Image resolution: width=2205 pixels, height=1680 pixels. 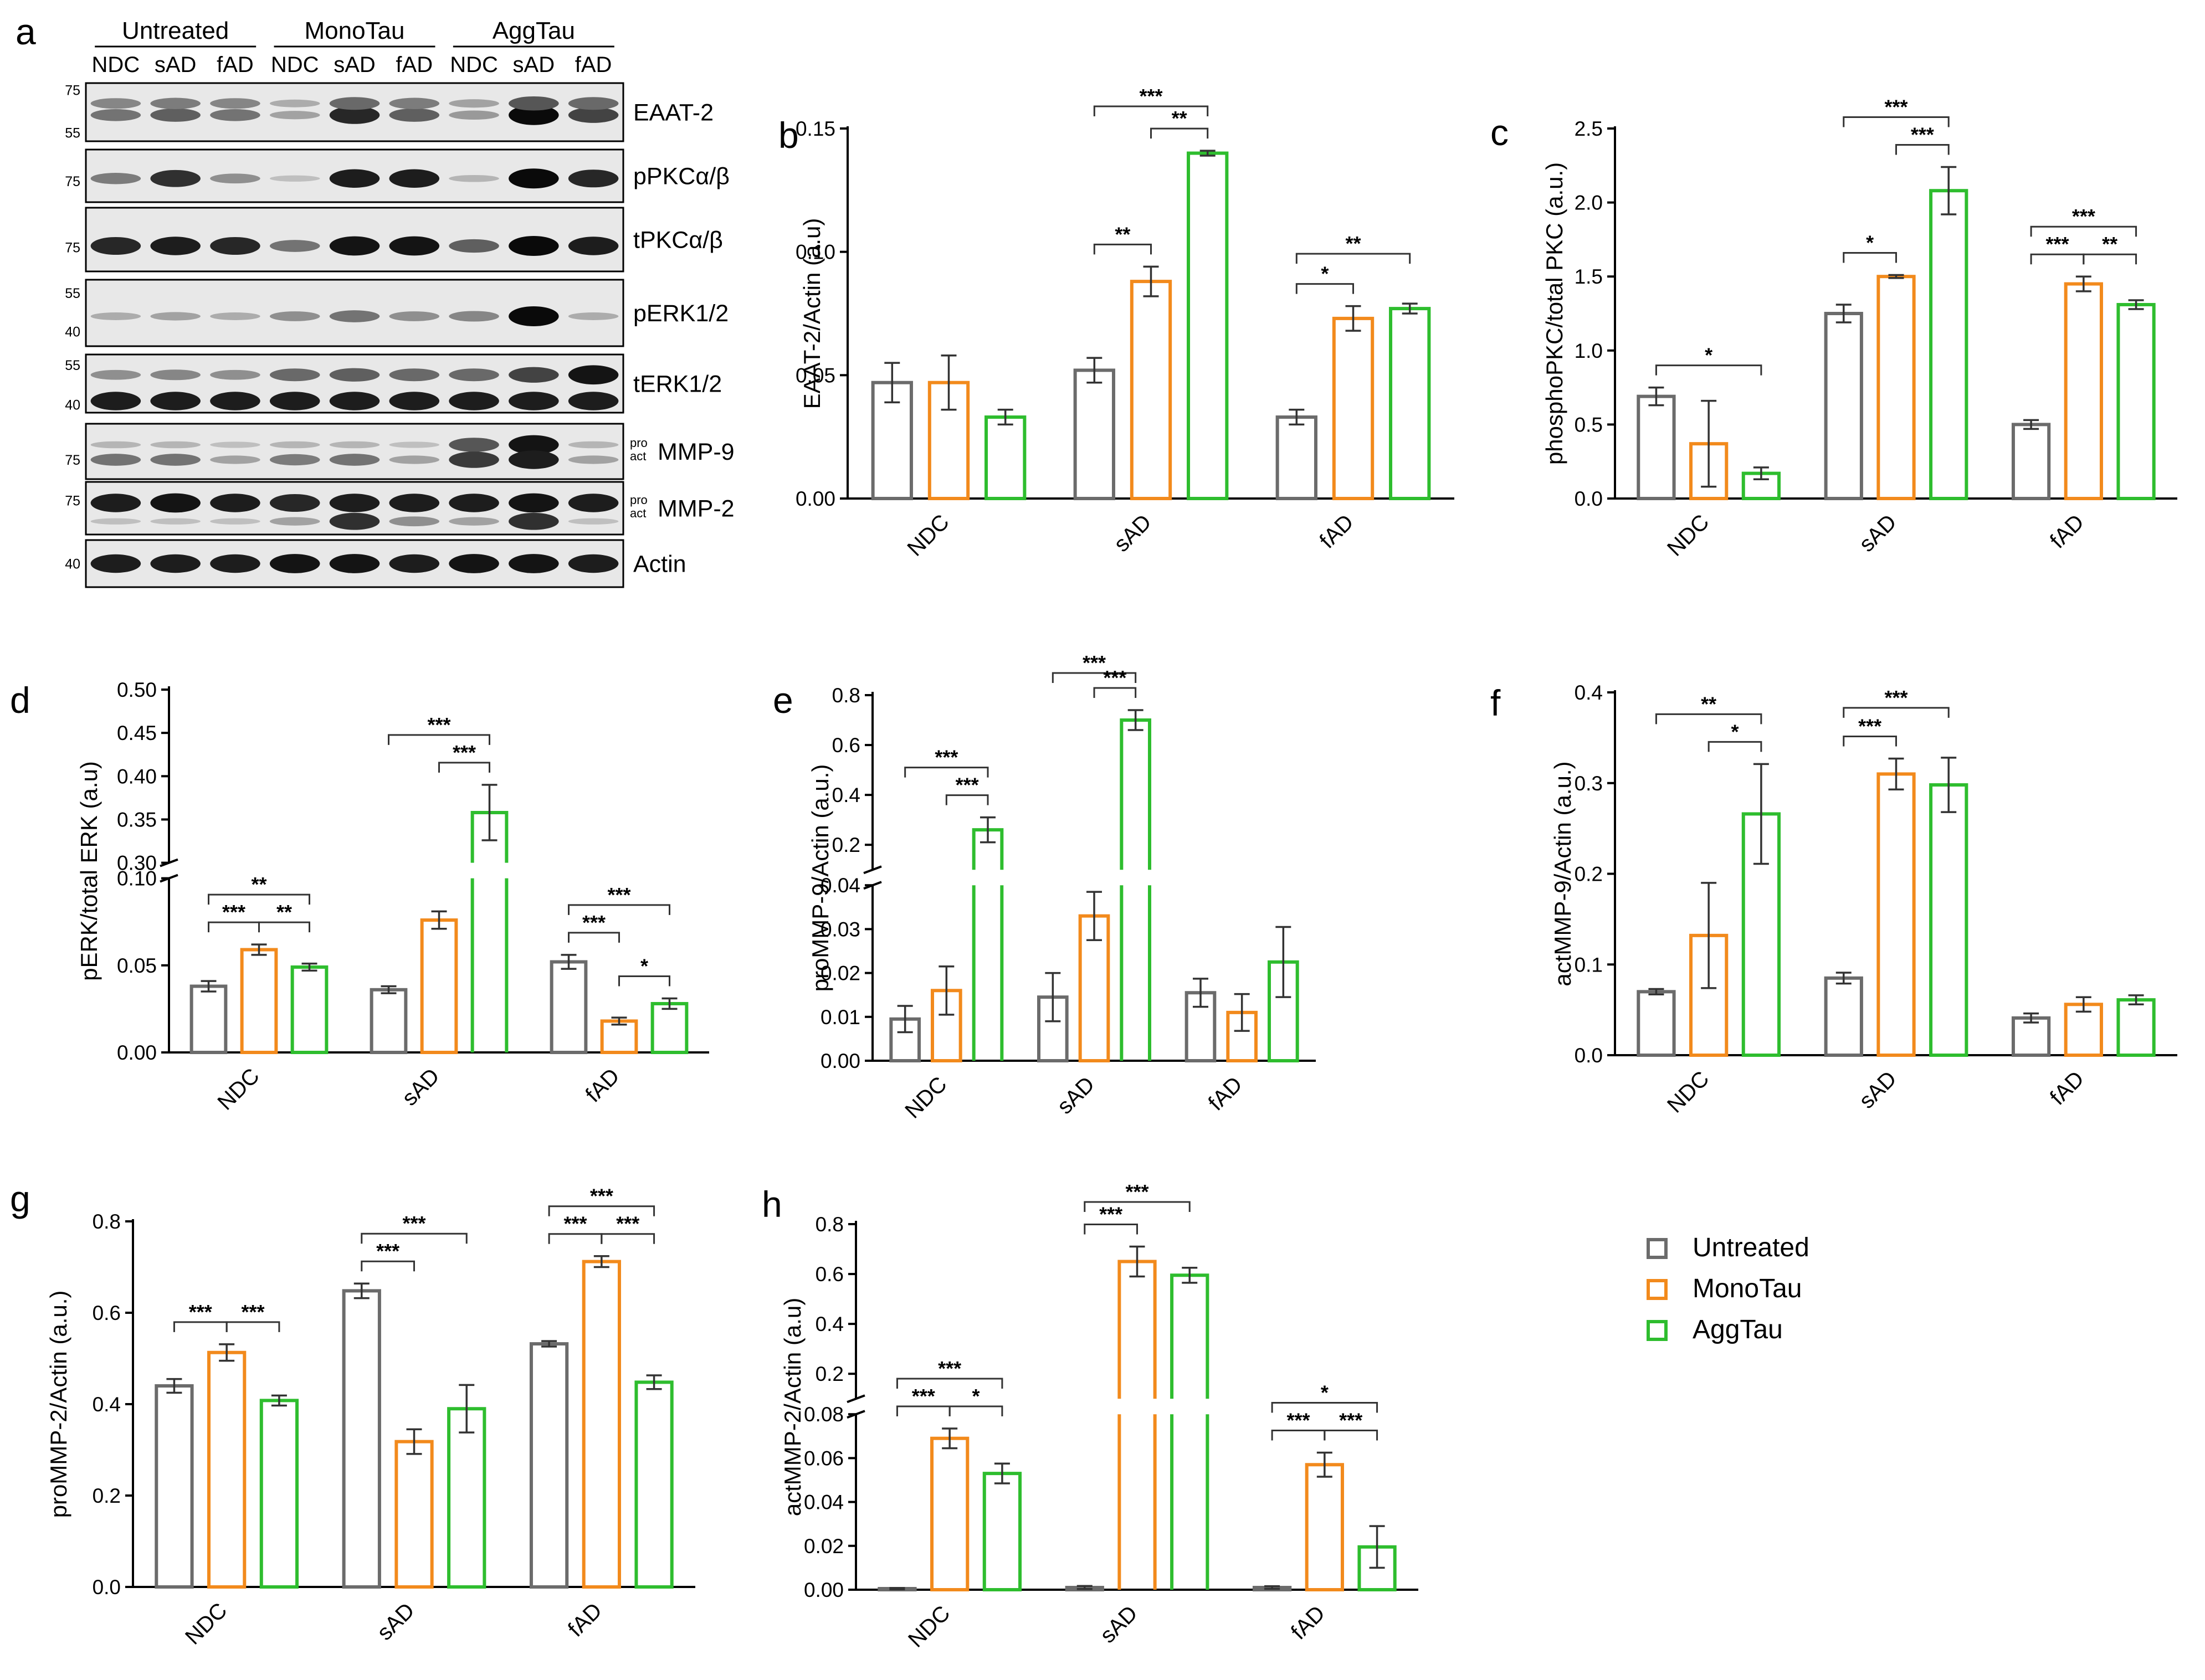 What do you see at coordinates (673, 113) in the screenshot?
I see `blot-protein-name: EAAT-2` at bounding box center [673, 113].